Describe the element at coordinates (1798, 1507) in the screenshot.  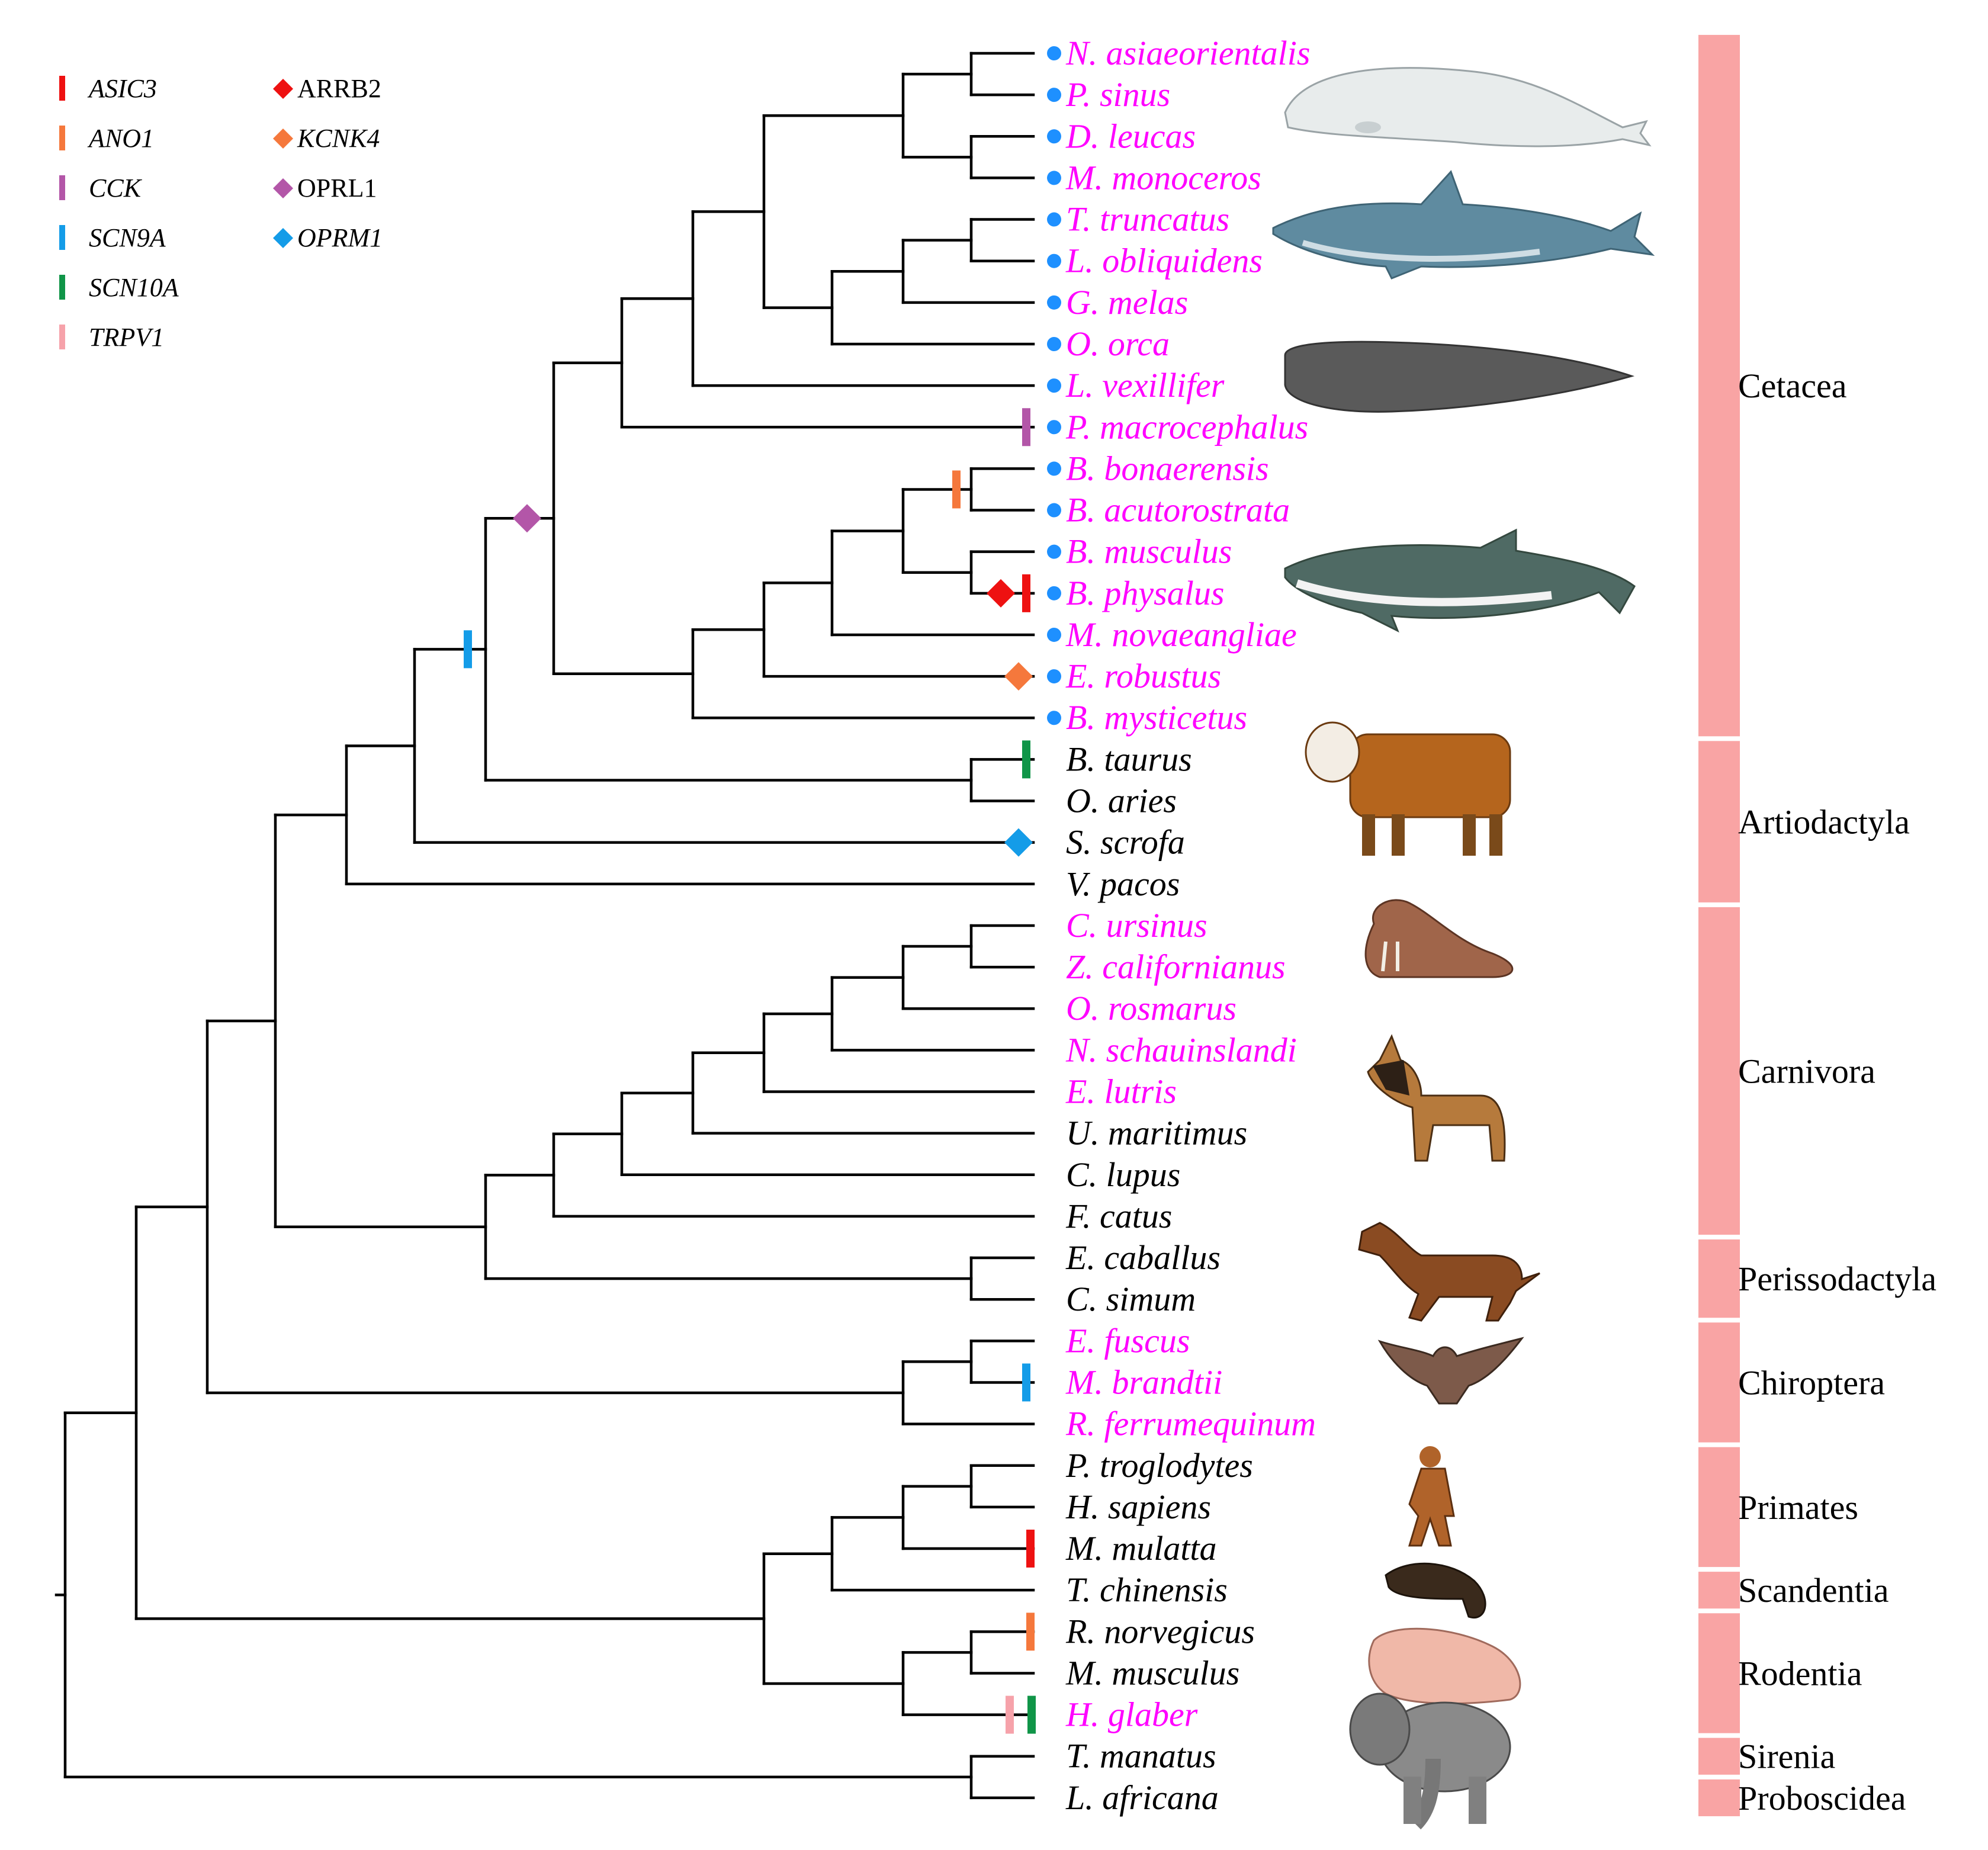
I see `order-label: Primates` at that location.